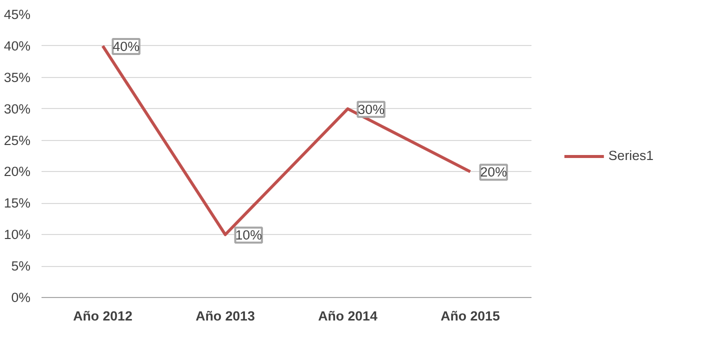 This screenshot has width=709, height=346. I want to click on y-tick-label: 45%, so click(17, 14).